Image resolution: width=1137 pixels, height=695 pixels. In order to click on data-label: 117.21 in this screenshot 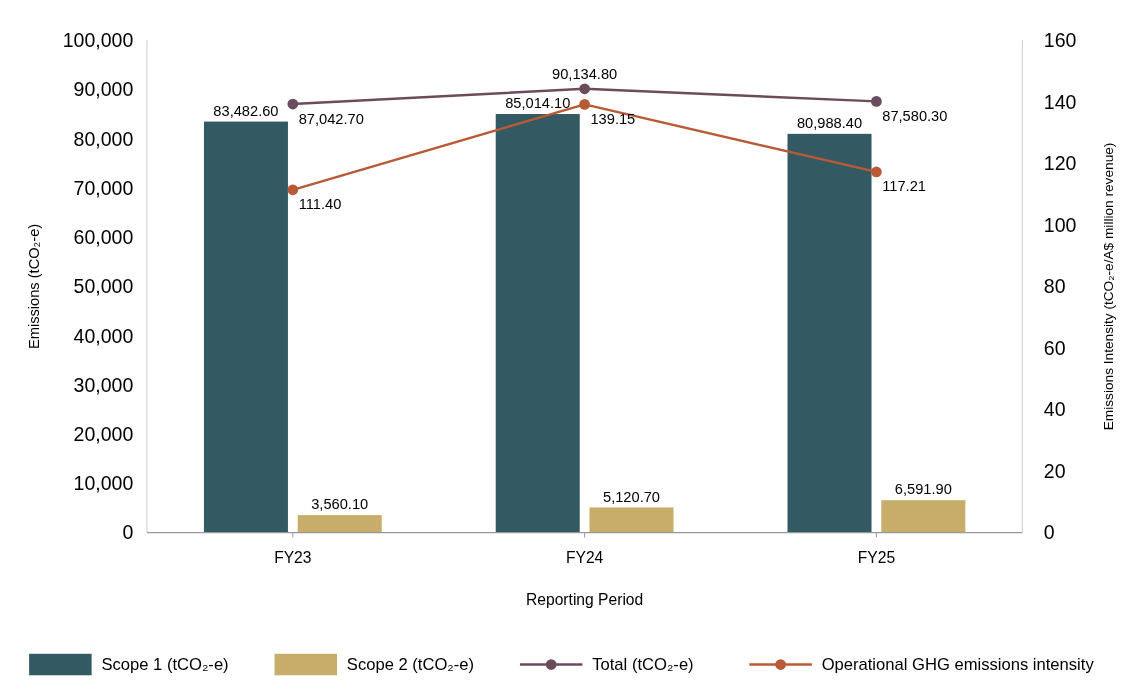, I will do `click(904, 186)`.